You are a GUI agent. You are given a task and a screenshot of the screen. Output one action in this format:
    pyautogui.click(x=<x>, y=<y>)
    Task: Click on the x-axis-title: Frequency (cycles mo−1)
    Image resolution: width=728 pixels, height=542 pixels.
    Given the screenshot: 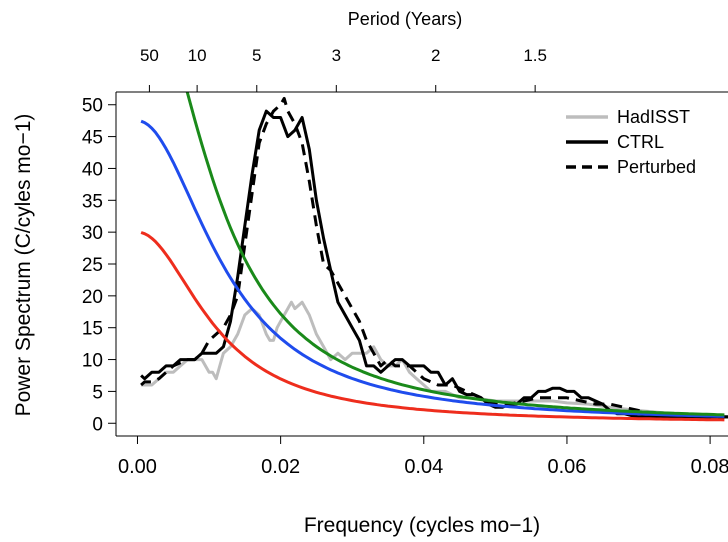 What is the action you would take?
    pyautogui.click(x=422, y=525)
    